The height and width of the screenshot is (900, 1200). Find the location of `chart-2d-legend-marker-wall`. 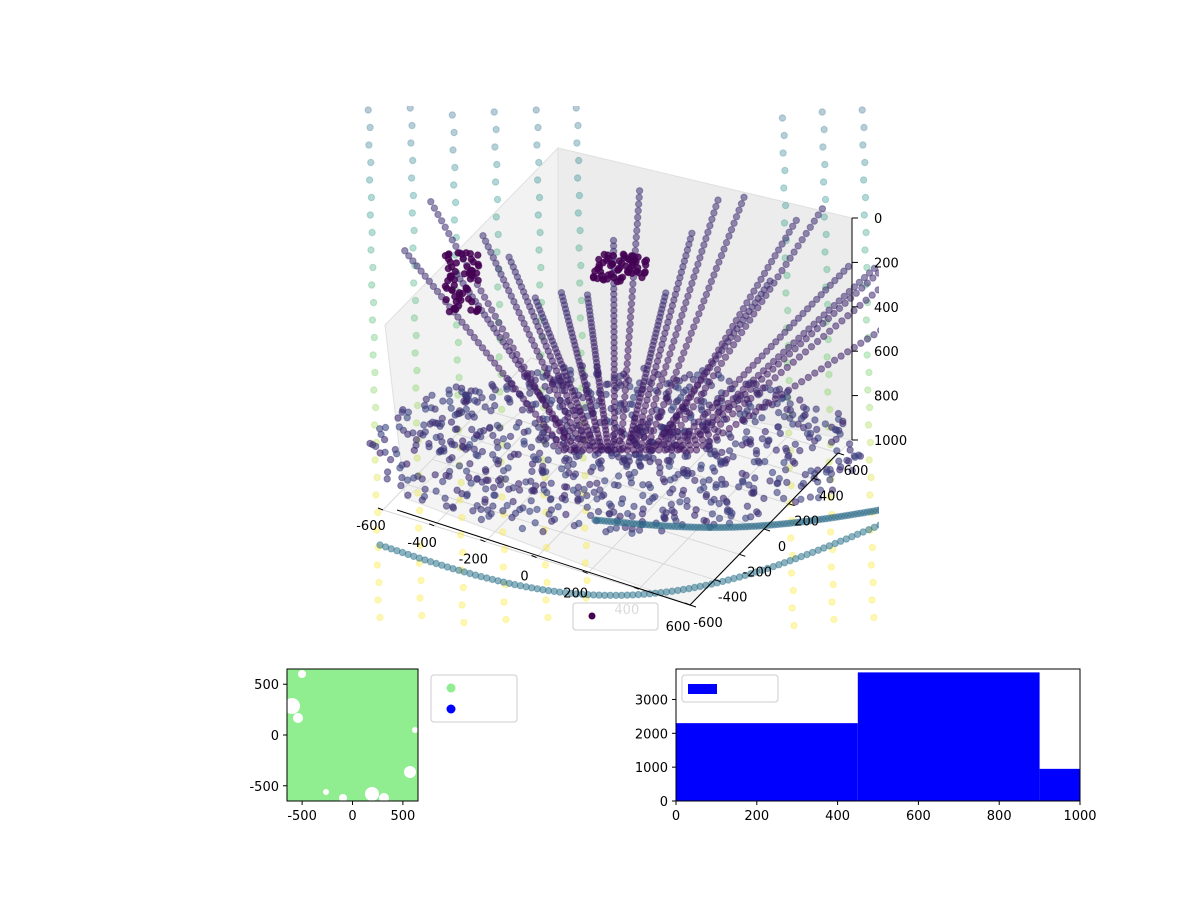

chart-2d-legend-marker-wall is located at coordinates (451, 709).